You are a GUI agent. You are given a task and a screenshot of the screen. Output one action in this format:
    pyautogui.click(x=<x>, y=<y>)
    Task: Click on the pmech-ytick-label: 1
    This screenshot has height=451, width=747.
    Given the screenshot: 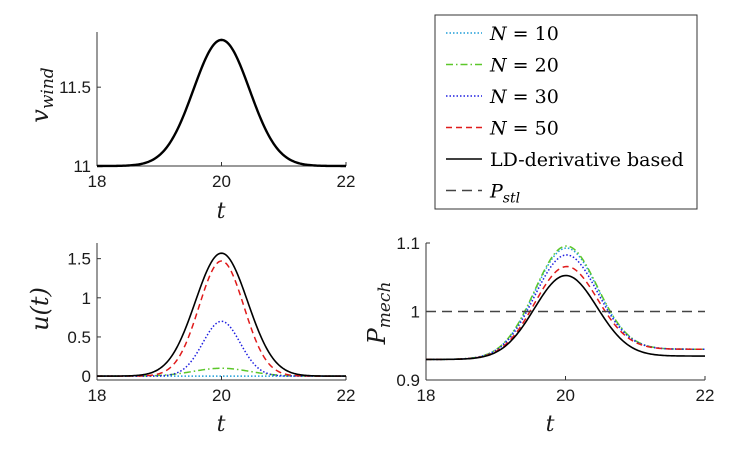 What is the action you would take?
    pyautogui.click(x=415, y=312)
    